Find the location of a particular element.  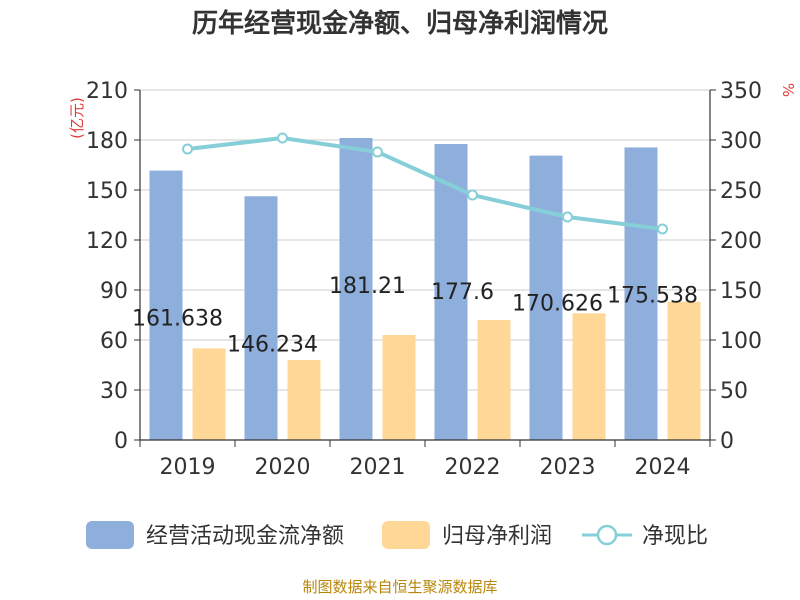

bar-cash-flow-2019 is located at coordinates (166, 305).